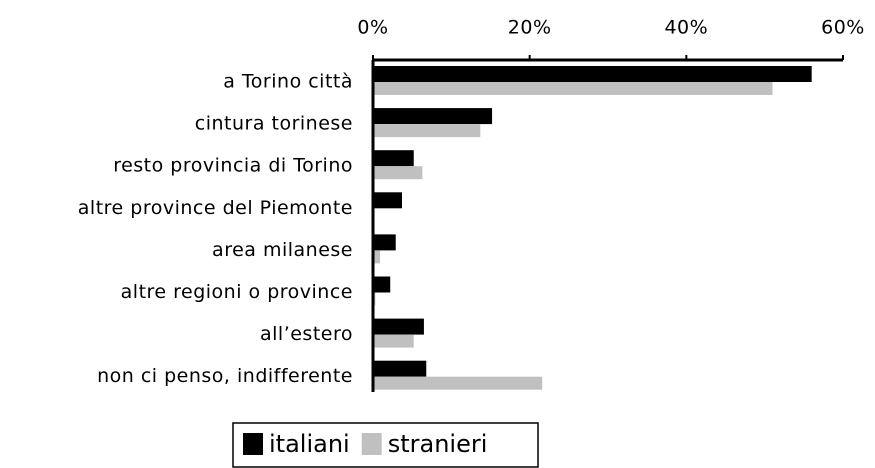 The width and height of the screenshot is (875, 468). Describe the element at coordinates (372, 28) in the screenshot. I see `x-tick-label: 0%` at that location.